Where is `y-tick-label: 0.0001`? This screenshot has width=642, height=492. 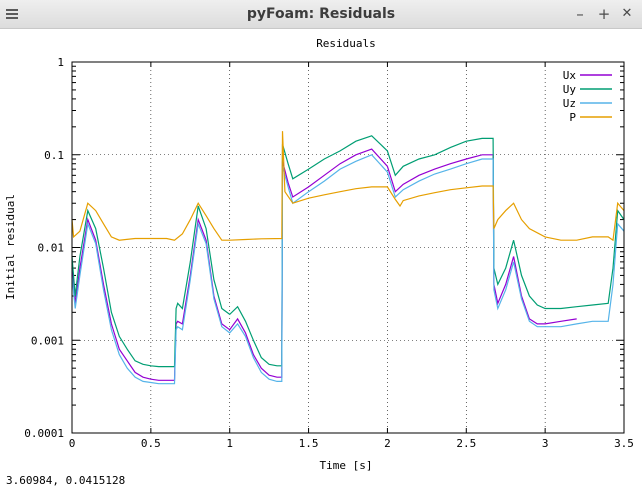 y-tick-label: 0.0001 is located at coordinates (44, 433).